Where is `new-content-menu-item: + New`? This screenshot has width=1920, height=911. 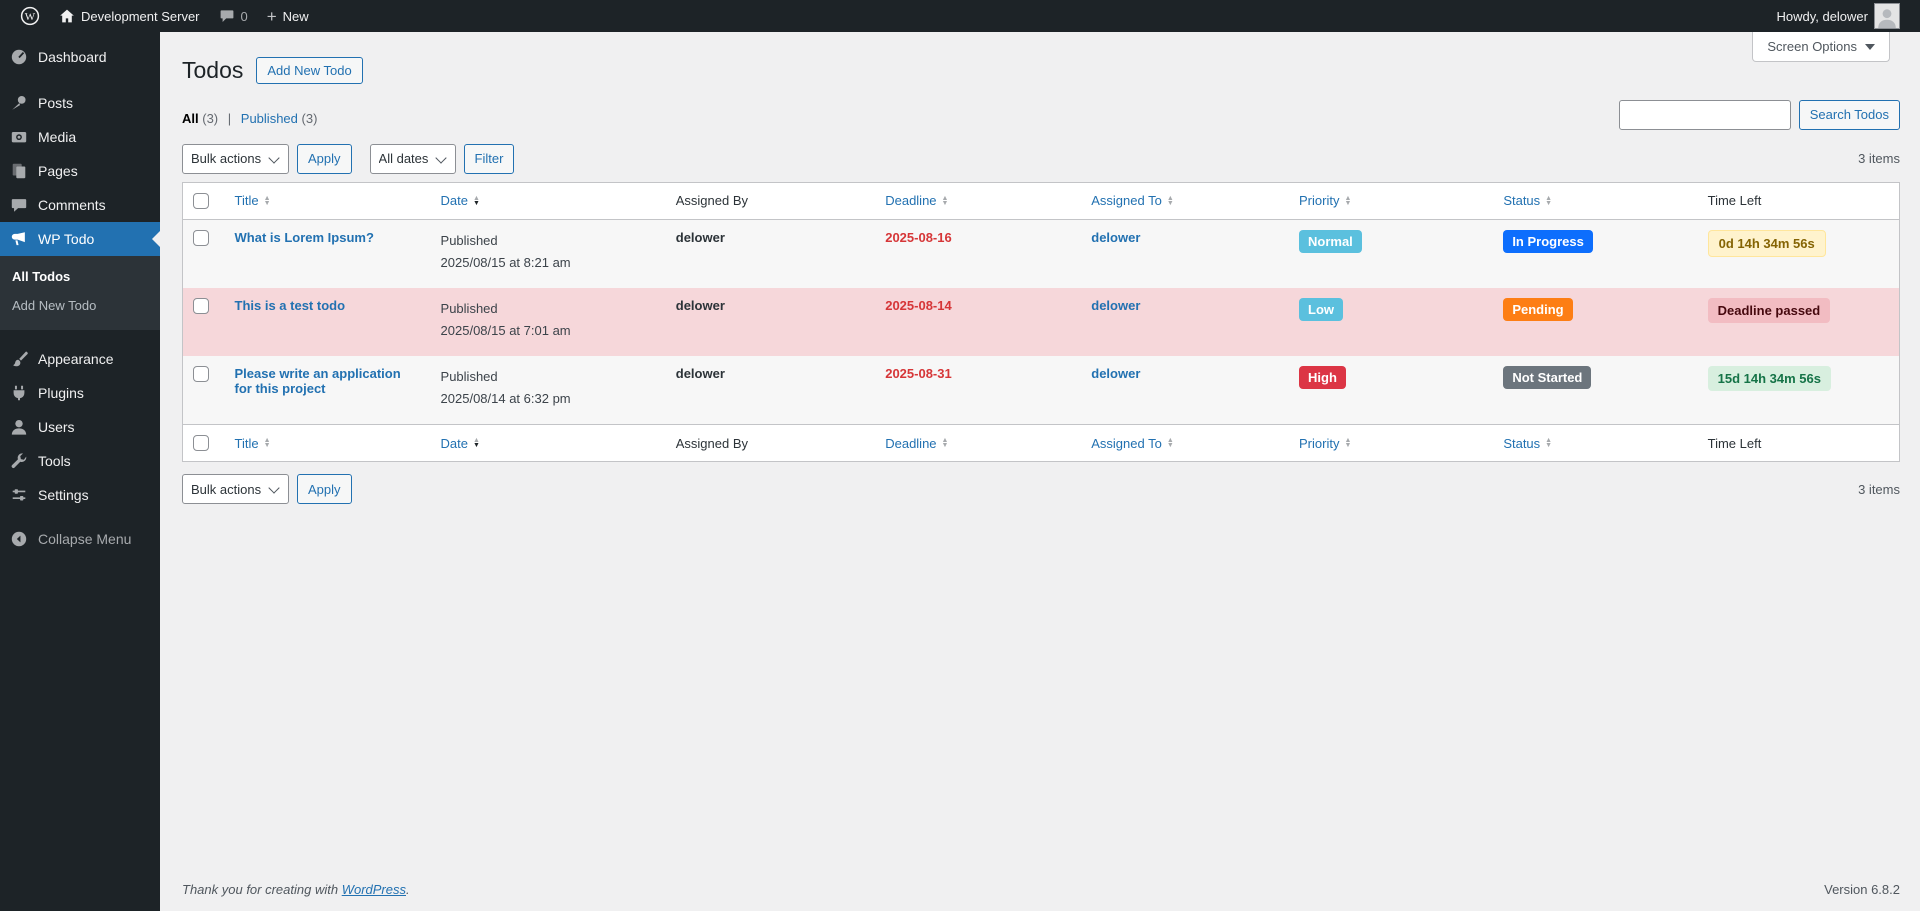
new-content-menu-item: + New is located at coordinates (288, 16).